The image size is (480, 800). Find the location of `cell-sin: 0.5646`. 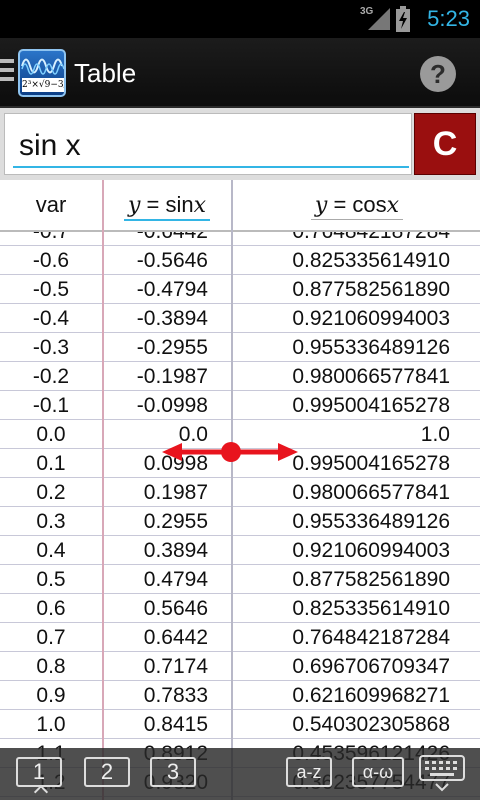

cell-sin: 0.5646 is located at coordinates (175, 608).